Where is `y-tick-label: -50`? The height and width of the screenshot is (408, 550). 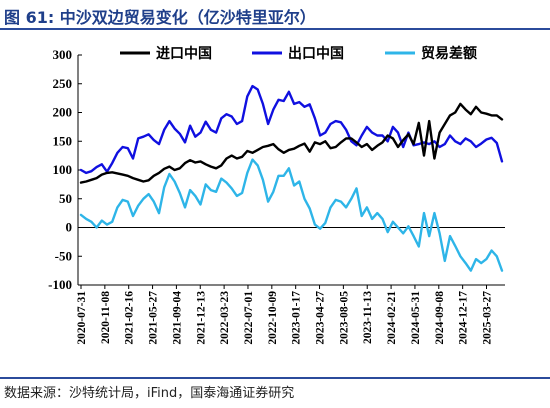 y-tick-label: -50 is located at coordinates (63, 255).